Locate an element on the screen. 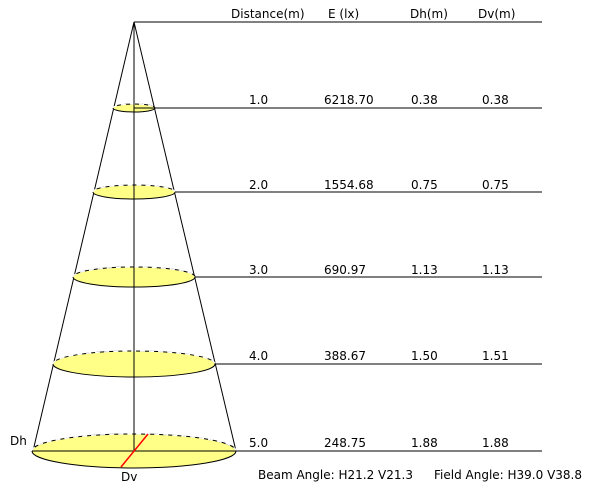 This screenshot has height=484, width=616. row-3-dv: 1.13 is located at coordinates (495, 270).